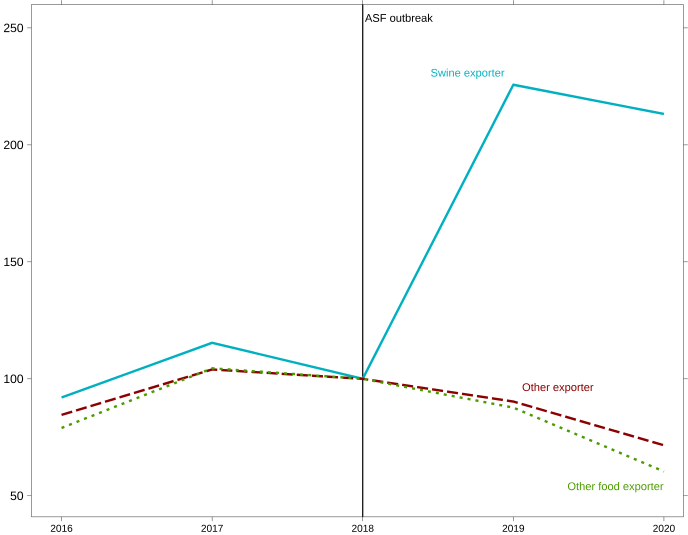  Describe the element at coordinates (14, 145) in the screenshot. I see `y-tick-label: 200` at that location.